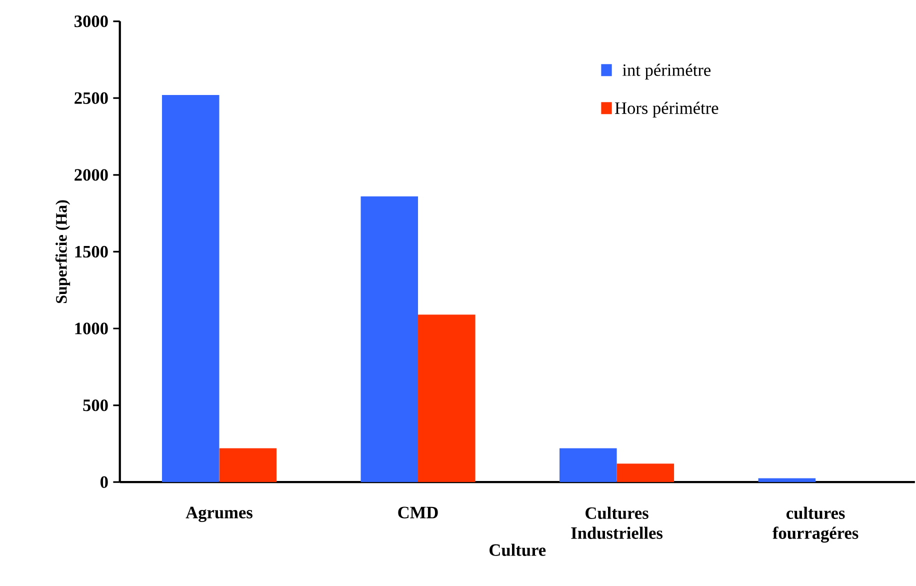 The width and height of the screenshot is (916, 586). I want to click on y-tick-label: 2000, so click(91, 175).